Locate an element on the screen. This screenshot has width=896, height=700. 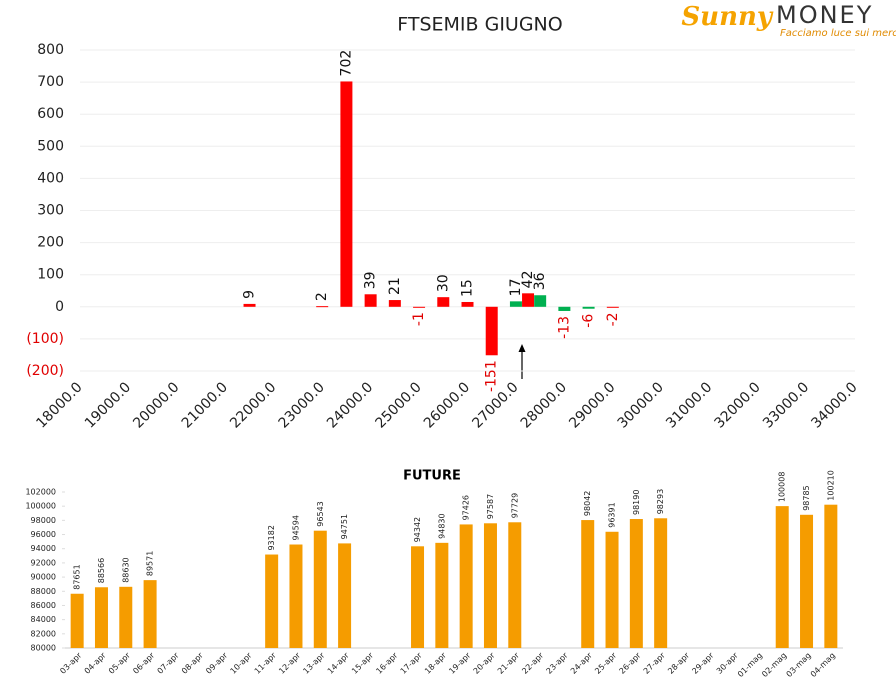
data-label: 94751 is located at coordinates (344, 526).